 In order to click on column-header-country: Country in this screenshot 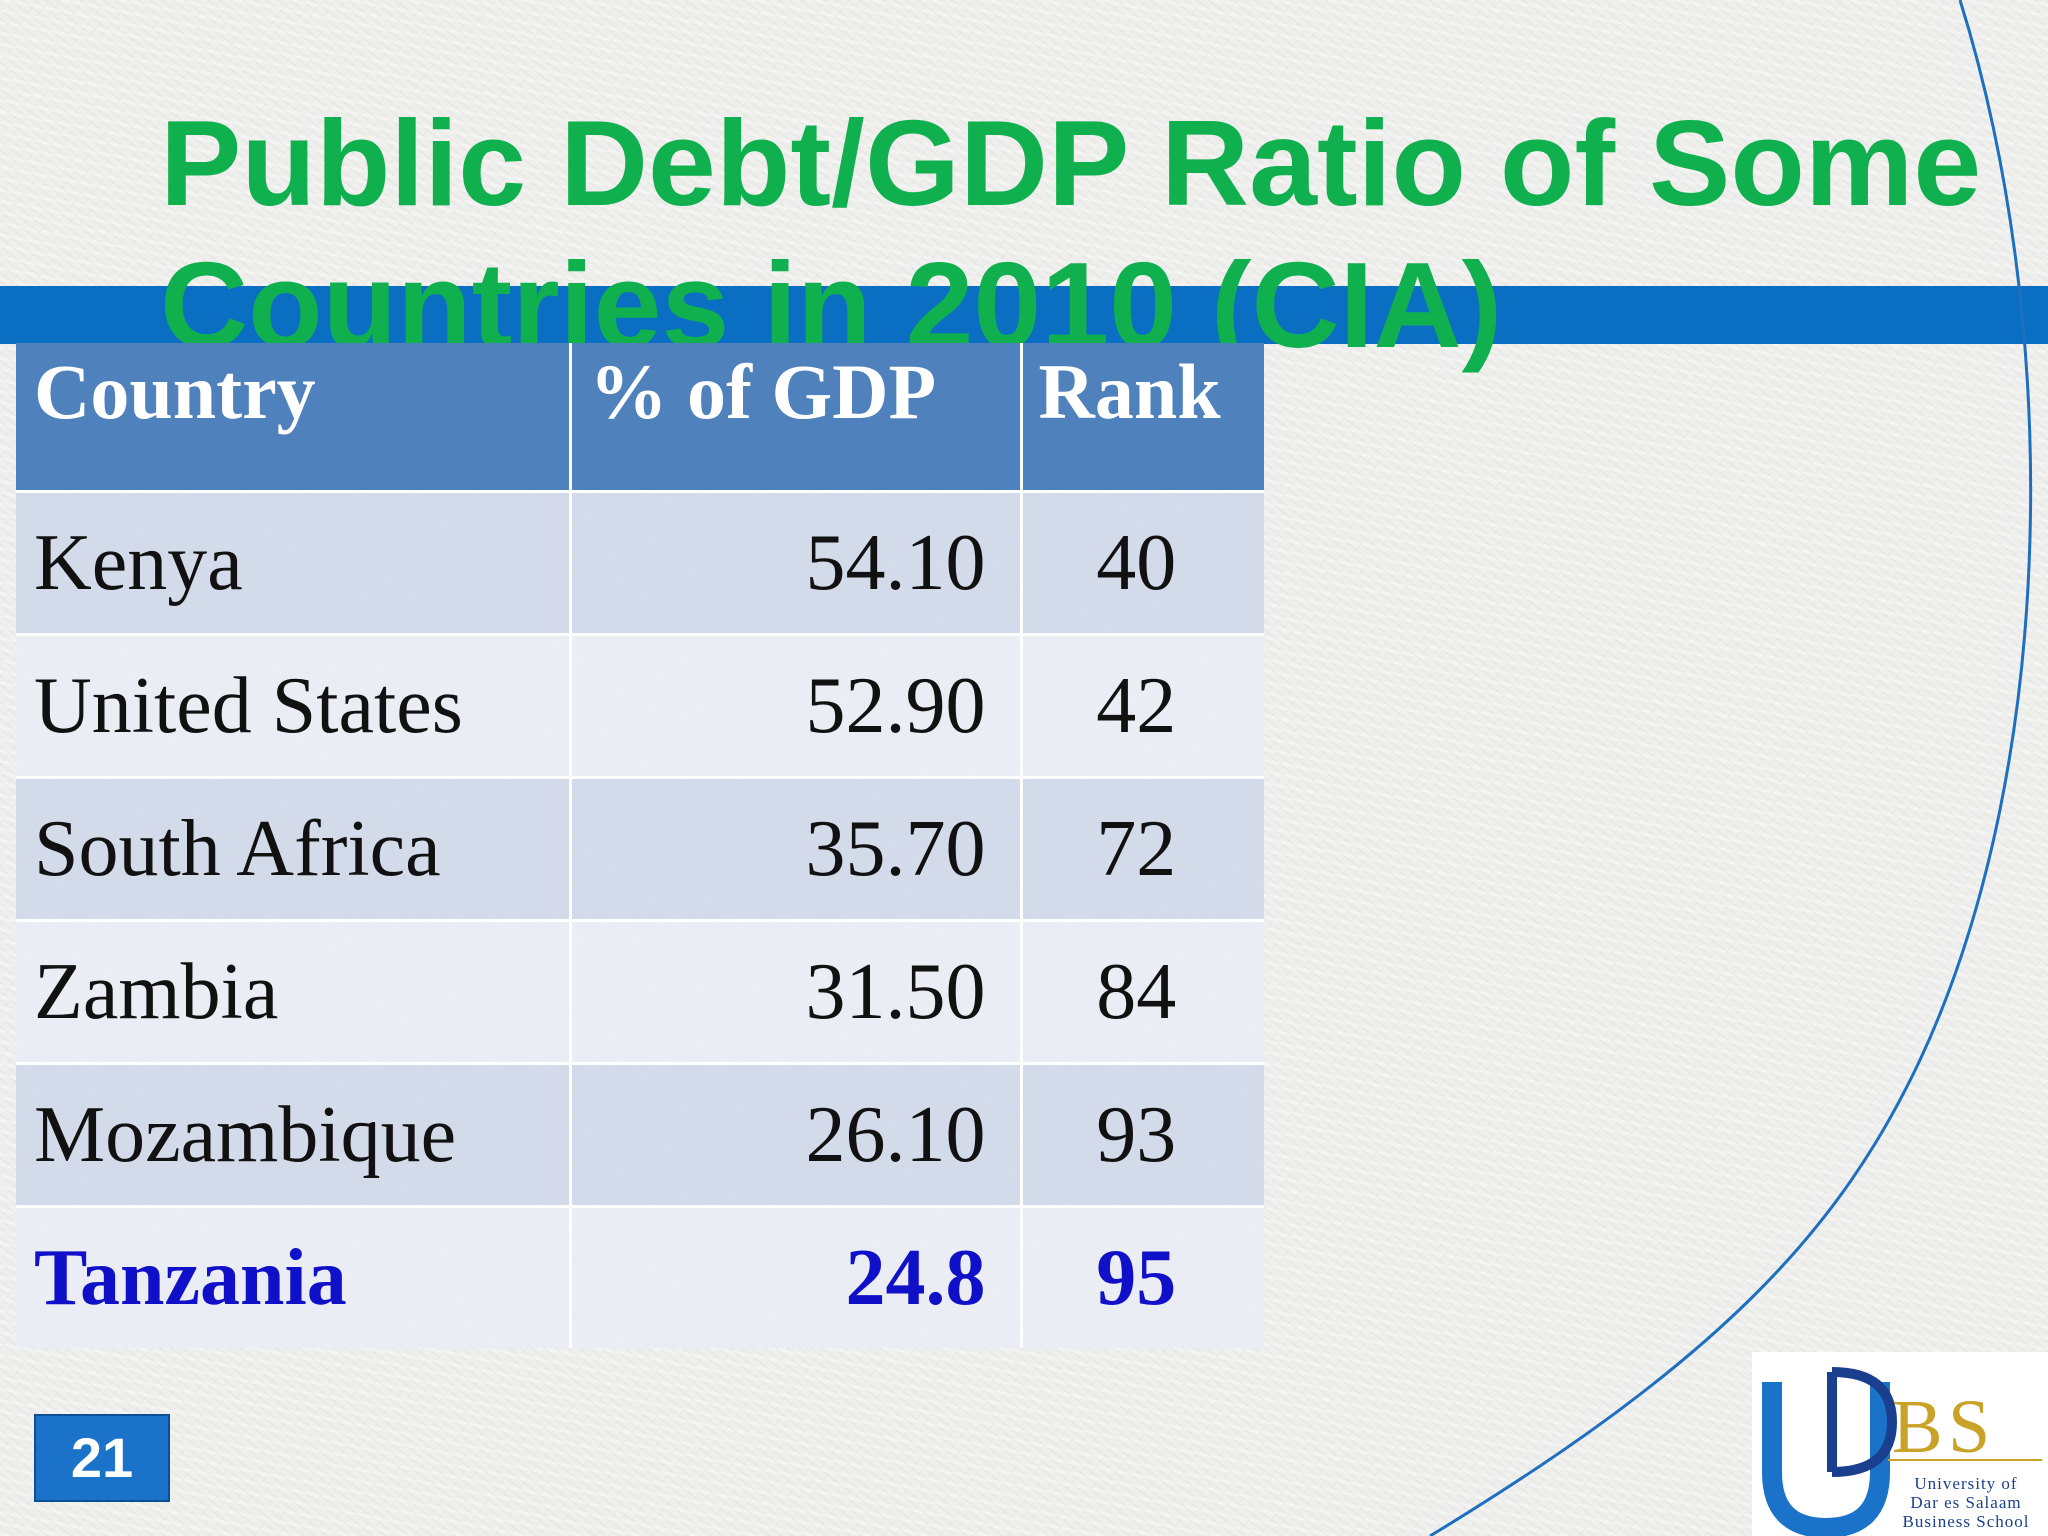, I will do `click(294, 417)`.